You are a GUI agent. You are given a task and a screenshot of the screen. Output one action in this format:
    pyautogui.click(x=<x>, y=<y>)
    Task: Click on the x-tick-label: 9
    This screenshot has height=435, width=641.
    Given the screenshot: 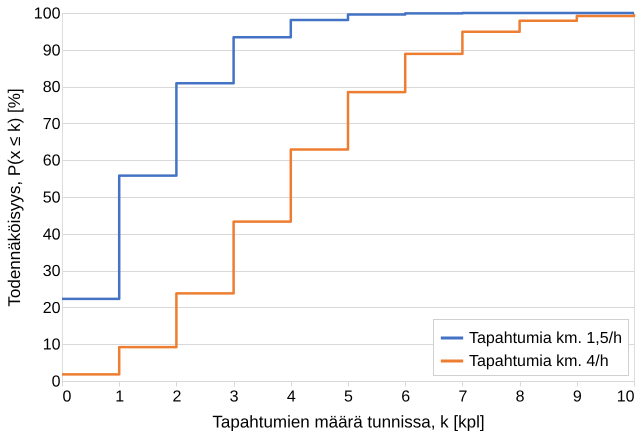 What is the action you would take?
    pyautogui.click(x=577, y=397)
    